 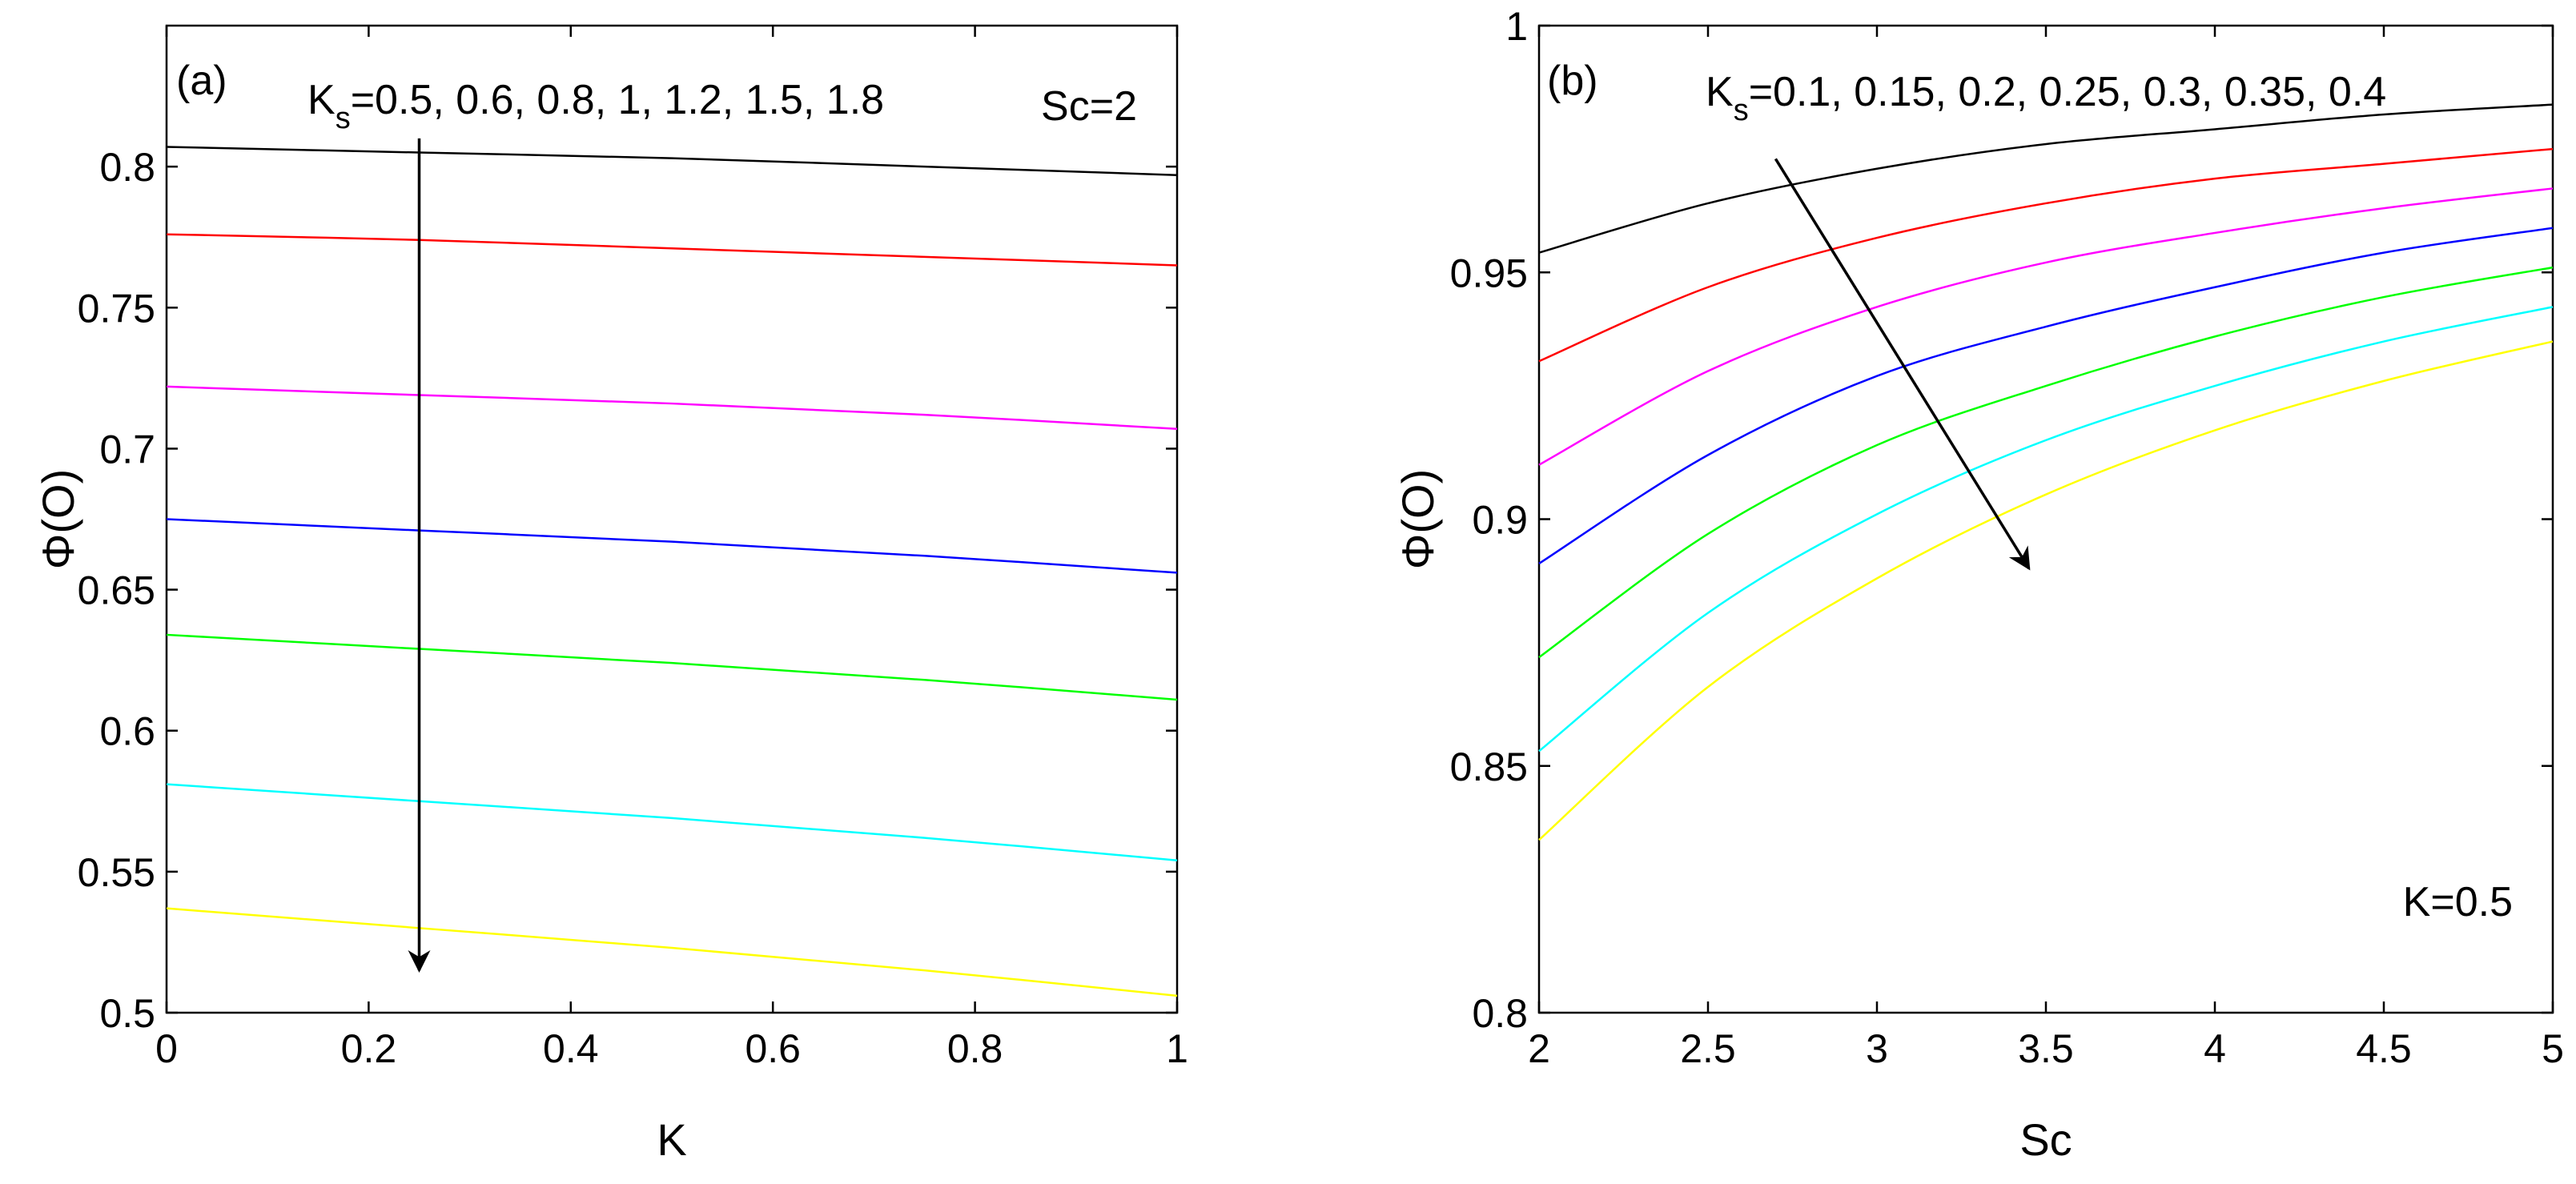 I want to click on x-tick-label: 1, so click(x=1177, y=1048).